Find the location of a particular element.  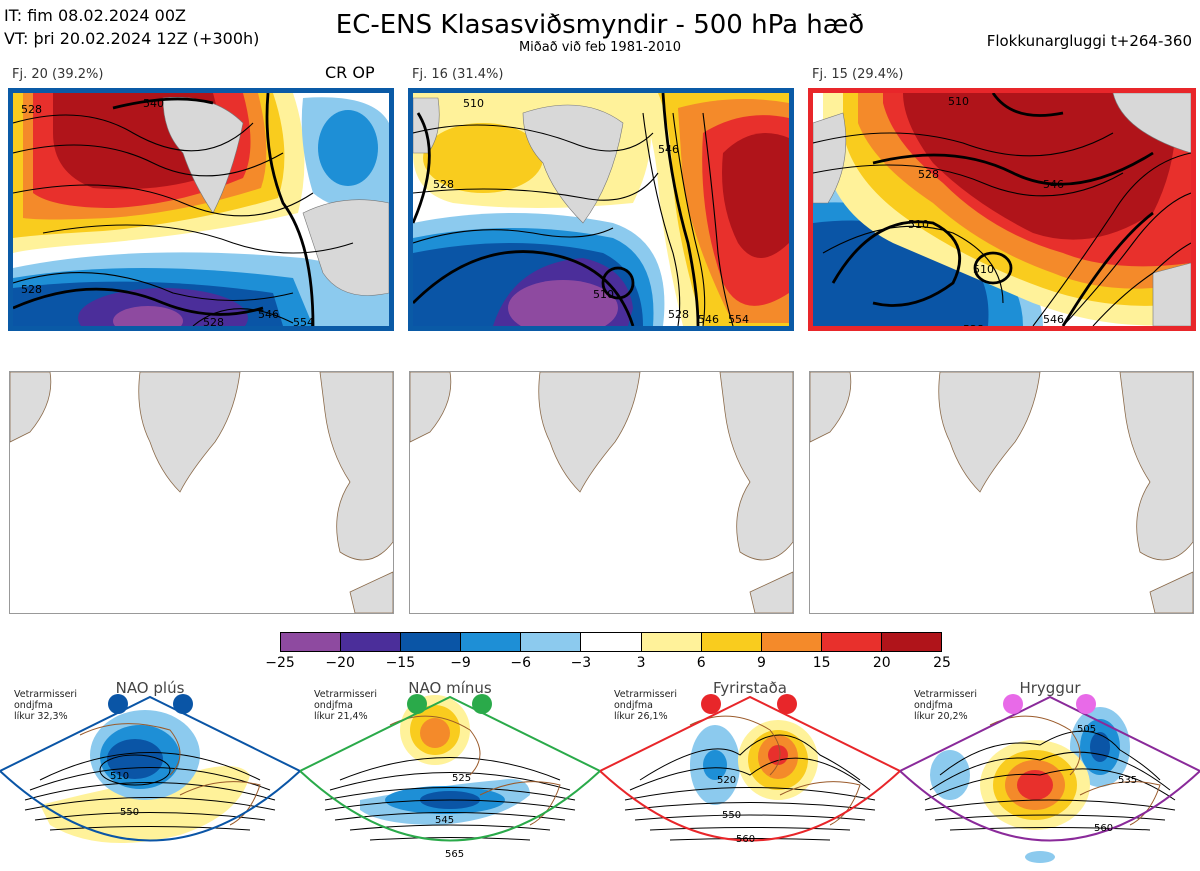

regime-contour-label: 510 is located at coordinates (119, 776).